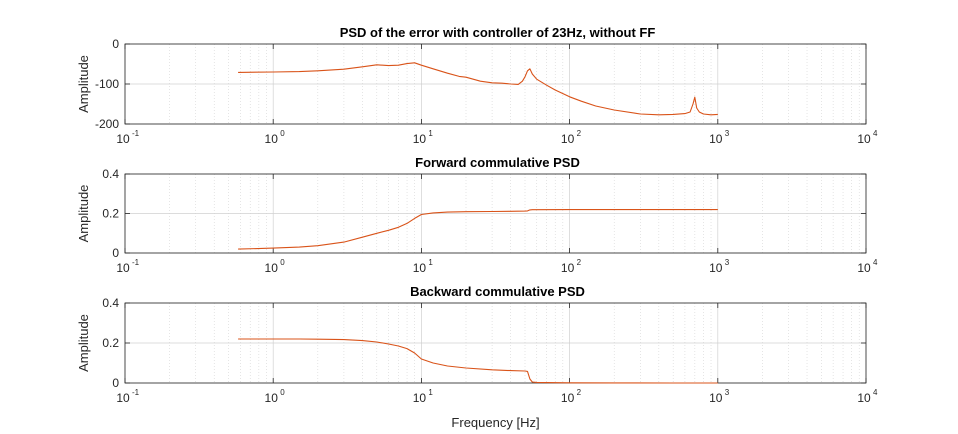 Image resolution: width=958 pixels, height=434 pixels. I want to click on chart2-x-tick-exponent: 2, so click(579, 262).